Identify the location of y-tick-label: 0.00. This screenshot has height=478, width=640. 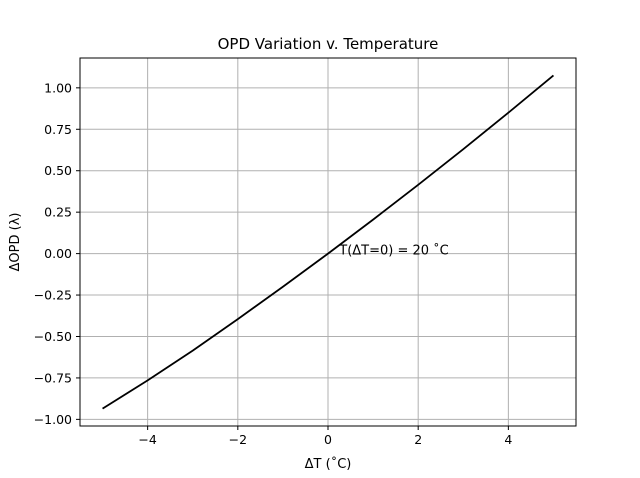
(58, 253).